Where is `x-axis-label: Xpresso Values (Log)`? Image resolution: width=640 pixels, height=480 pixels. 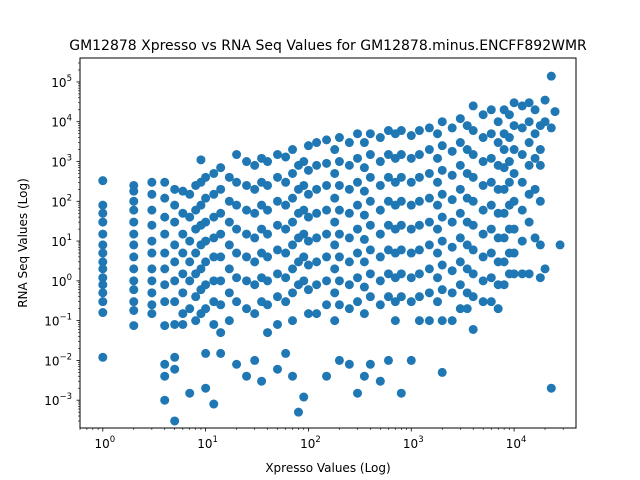 x-axis-label: Xpresso Values (Log) is located at coordinates (327, 468).